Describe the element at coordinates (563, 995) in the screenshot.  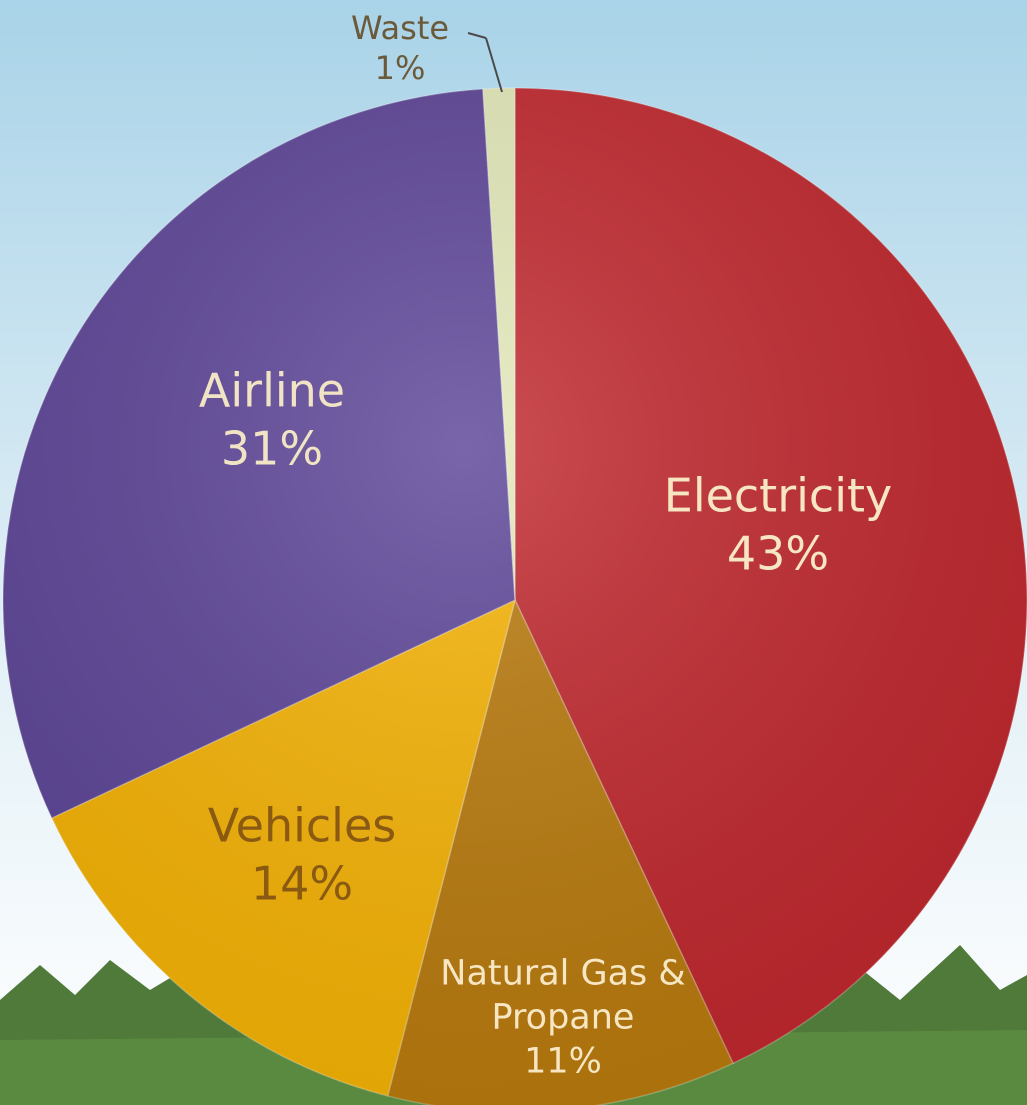
I see `category: Natural Gas & Propane` at that location.